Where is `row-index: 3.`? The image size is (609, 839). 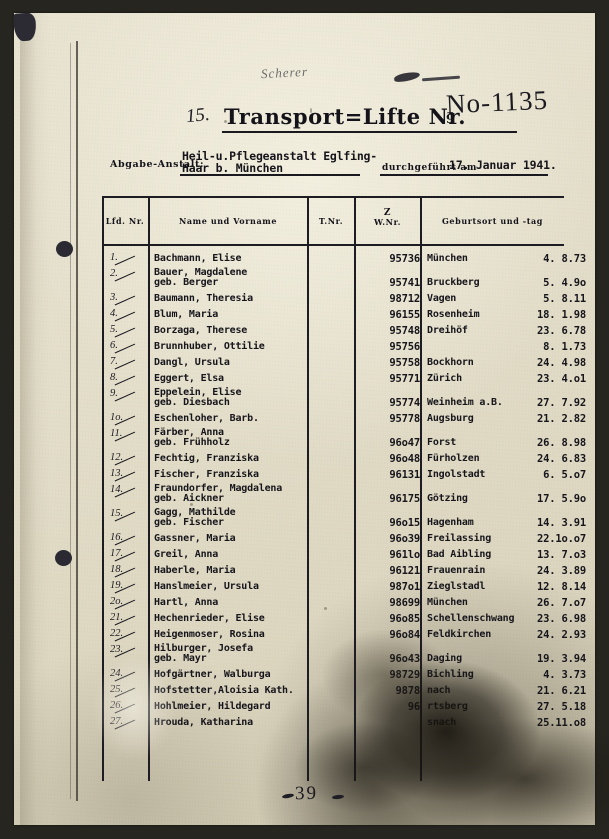
row-index: 3. is located at coordinates (127, 299).